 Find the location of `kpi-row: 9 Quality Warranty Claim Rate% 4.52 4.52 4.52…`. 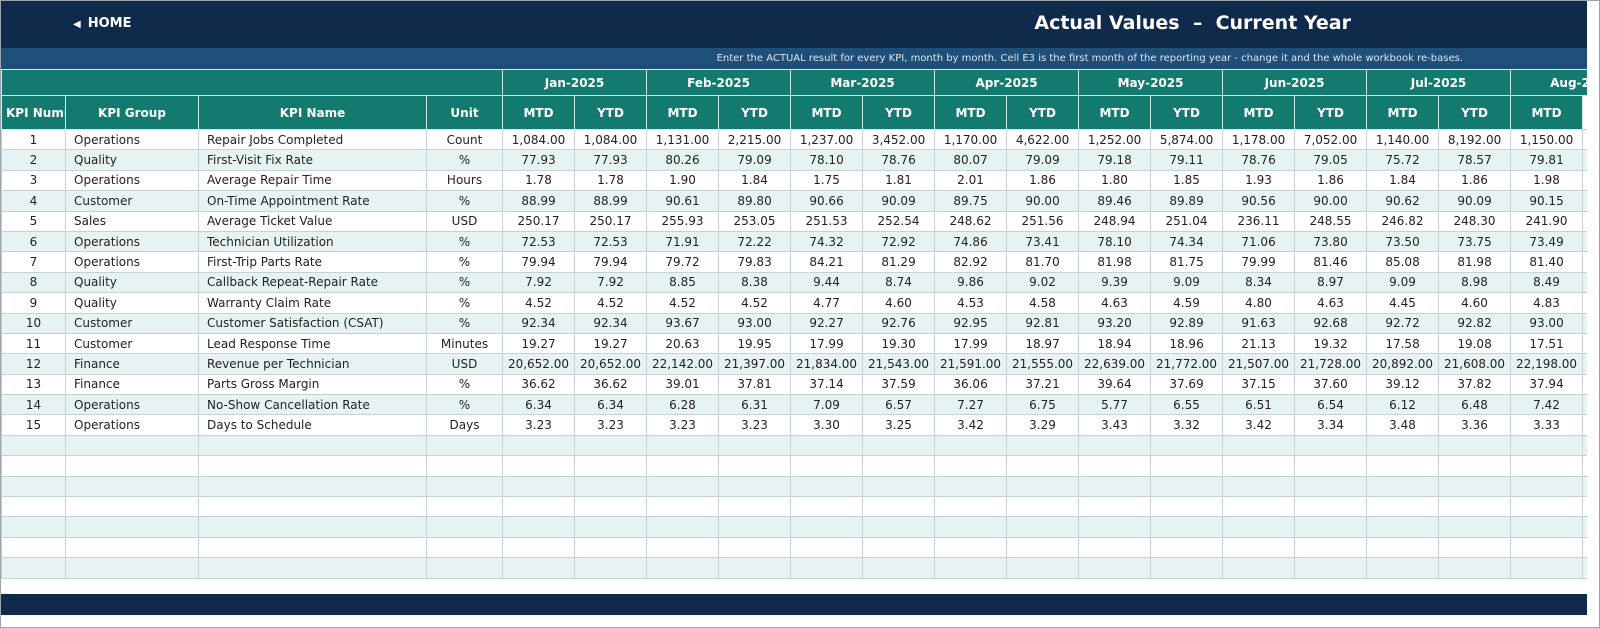

kpi-row: 9 Quality Warranty Claim Rate% 4.52 4.52 4.52… is located at coordinates (794, 303).